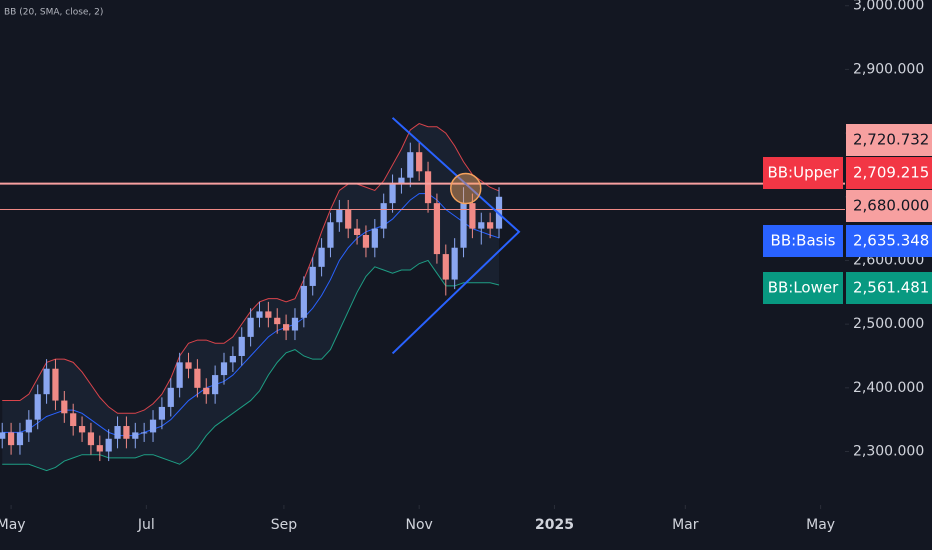  What do you see at coordinates (53, 13) in the screenshot?
I see `indicator-label: BB (20, SMA, close, 2)` at bounding box center [53, 13].